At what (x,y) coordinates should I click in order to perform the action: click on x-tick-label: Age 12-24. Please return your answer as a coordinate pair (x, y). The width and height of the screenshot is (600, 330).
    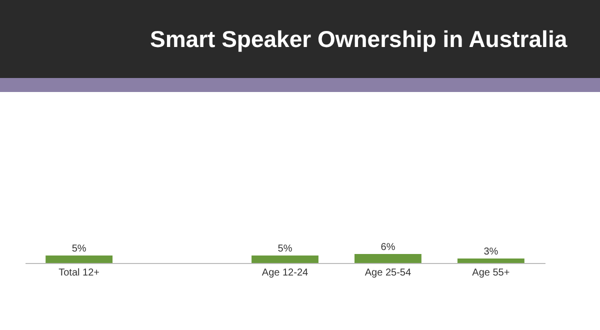
    Looking at the image, I should click on (285, 273).